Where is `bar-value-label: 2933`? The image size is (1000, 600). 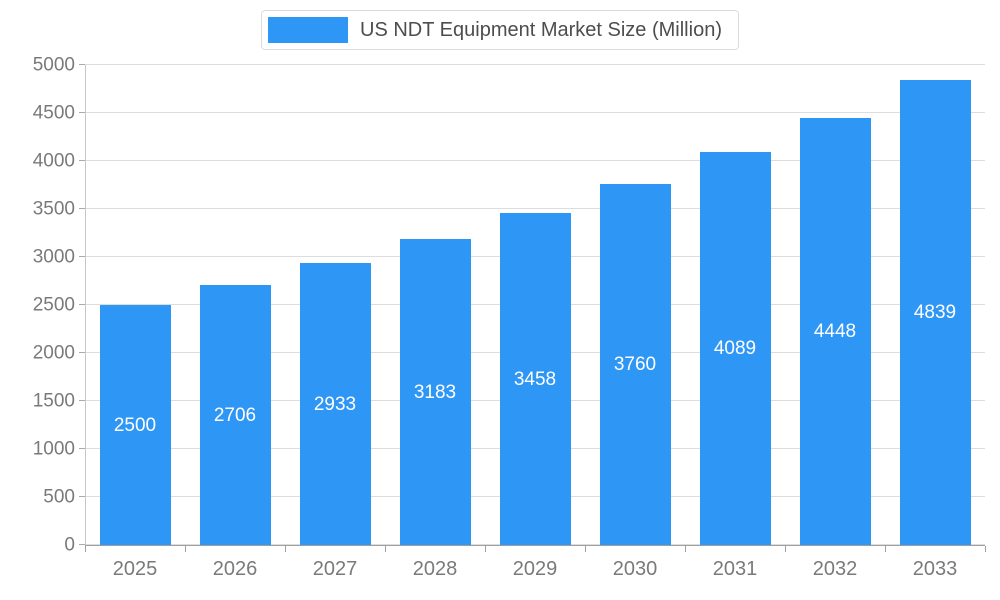 bar-value-label: 2933 is located at coordinates (335, 404).